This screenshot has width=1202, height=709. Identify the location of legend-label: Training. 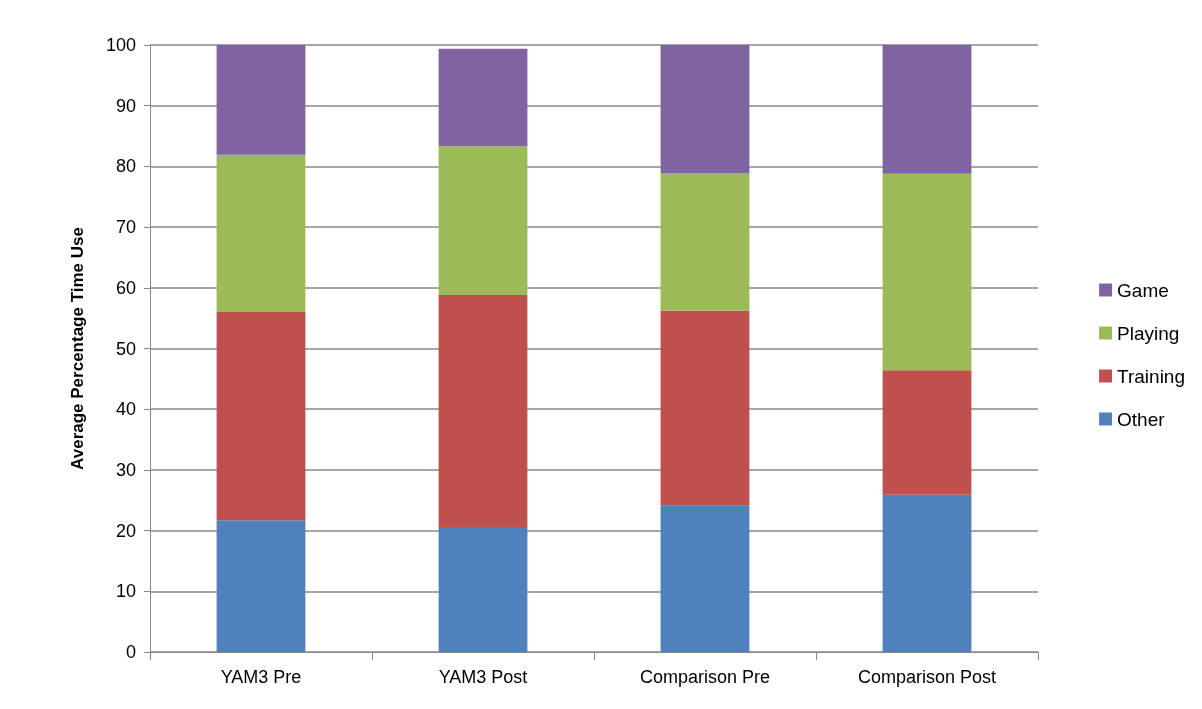
(1151, 376).